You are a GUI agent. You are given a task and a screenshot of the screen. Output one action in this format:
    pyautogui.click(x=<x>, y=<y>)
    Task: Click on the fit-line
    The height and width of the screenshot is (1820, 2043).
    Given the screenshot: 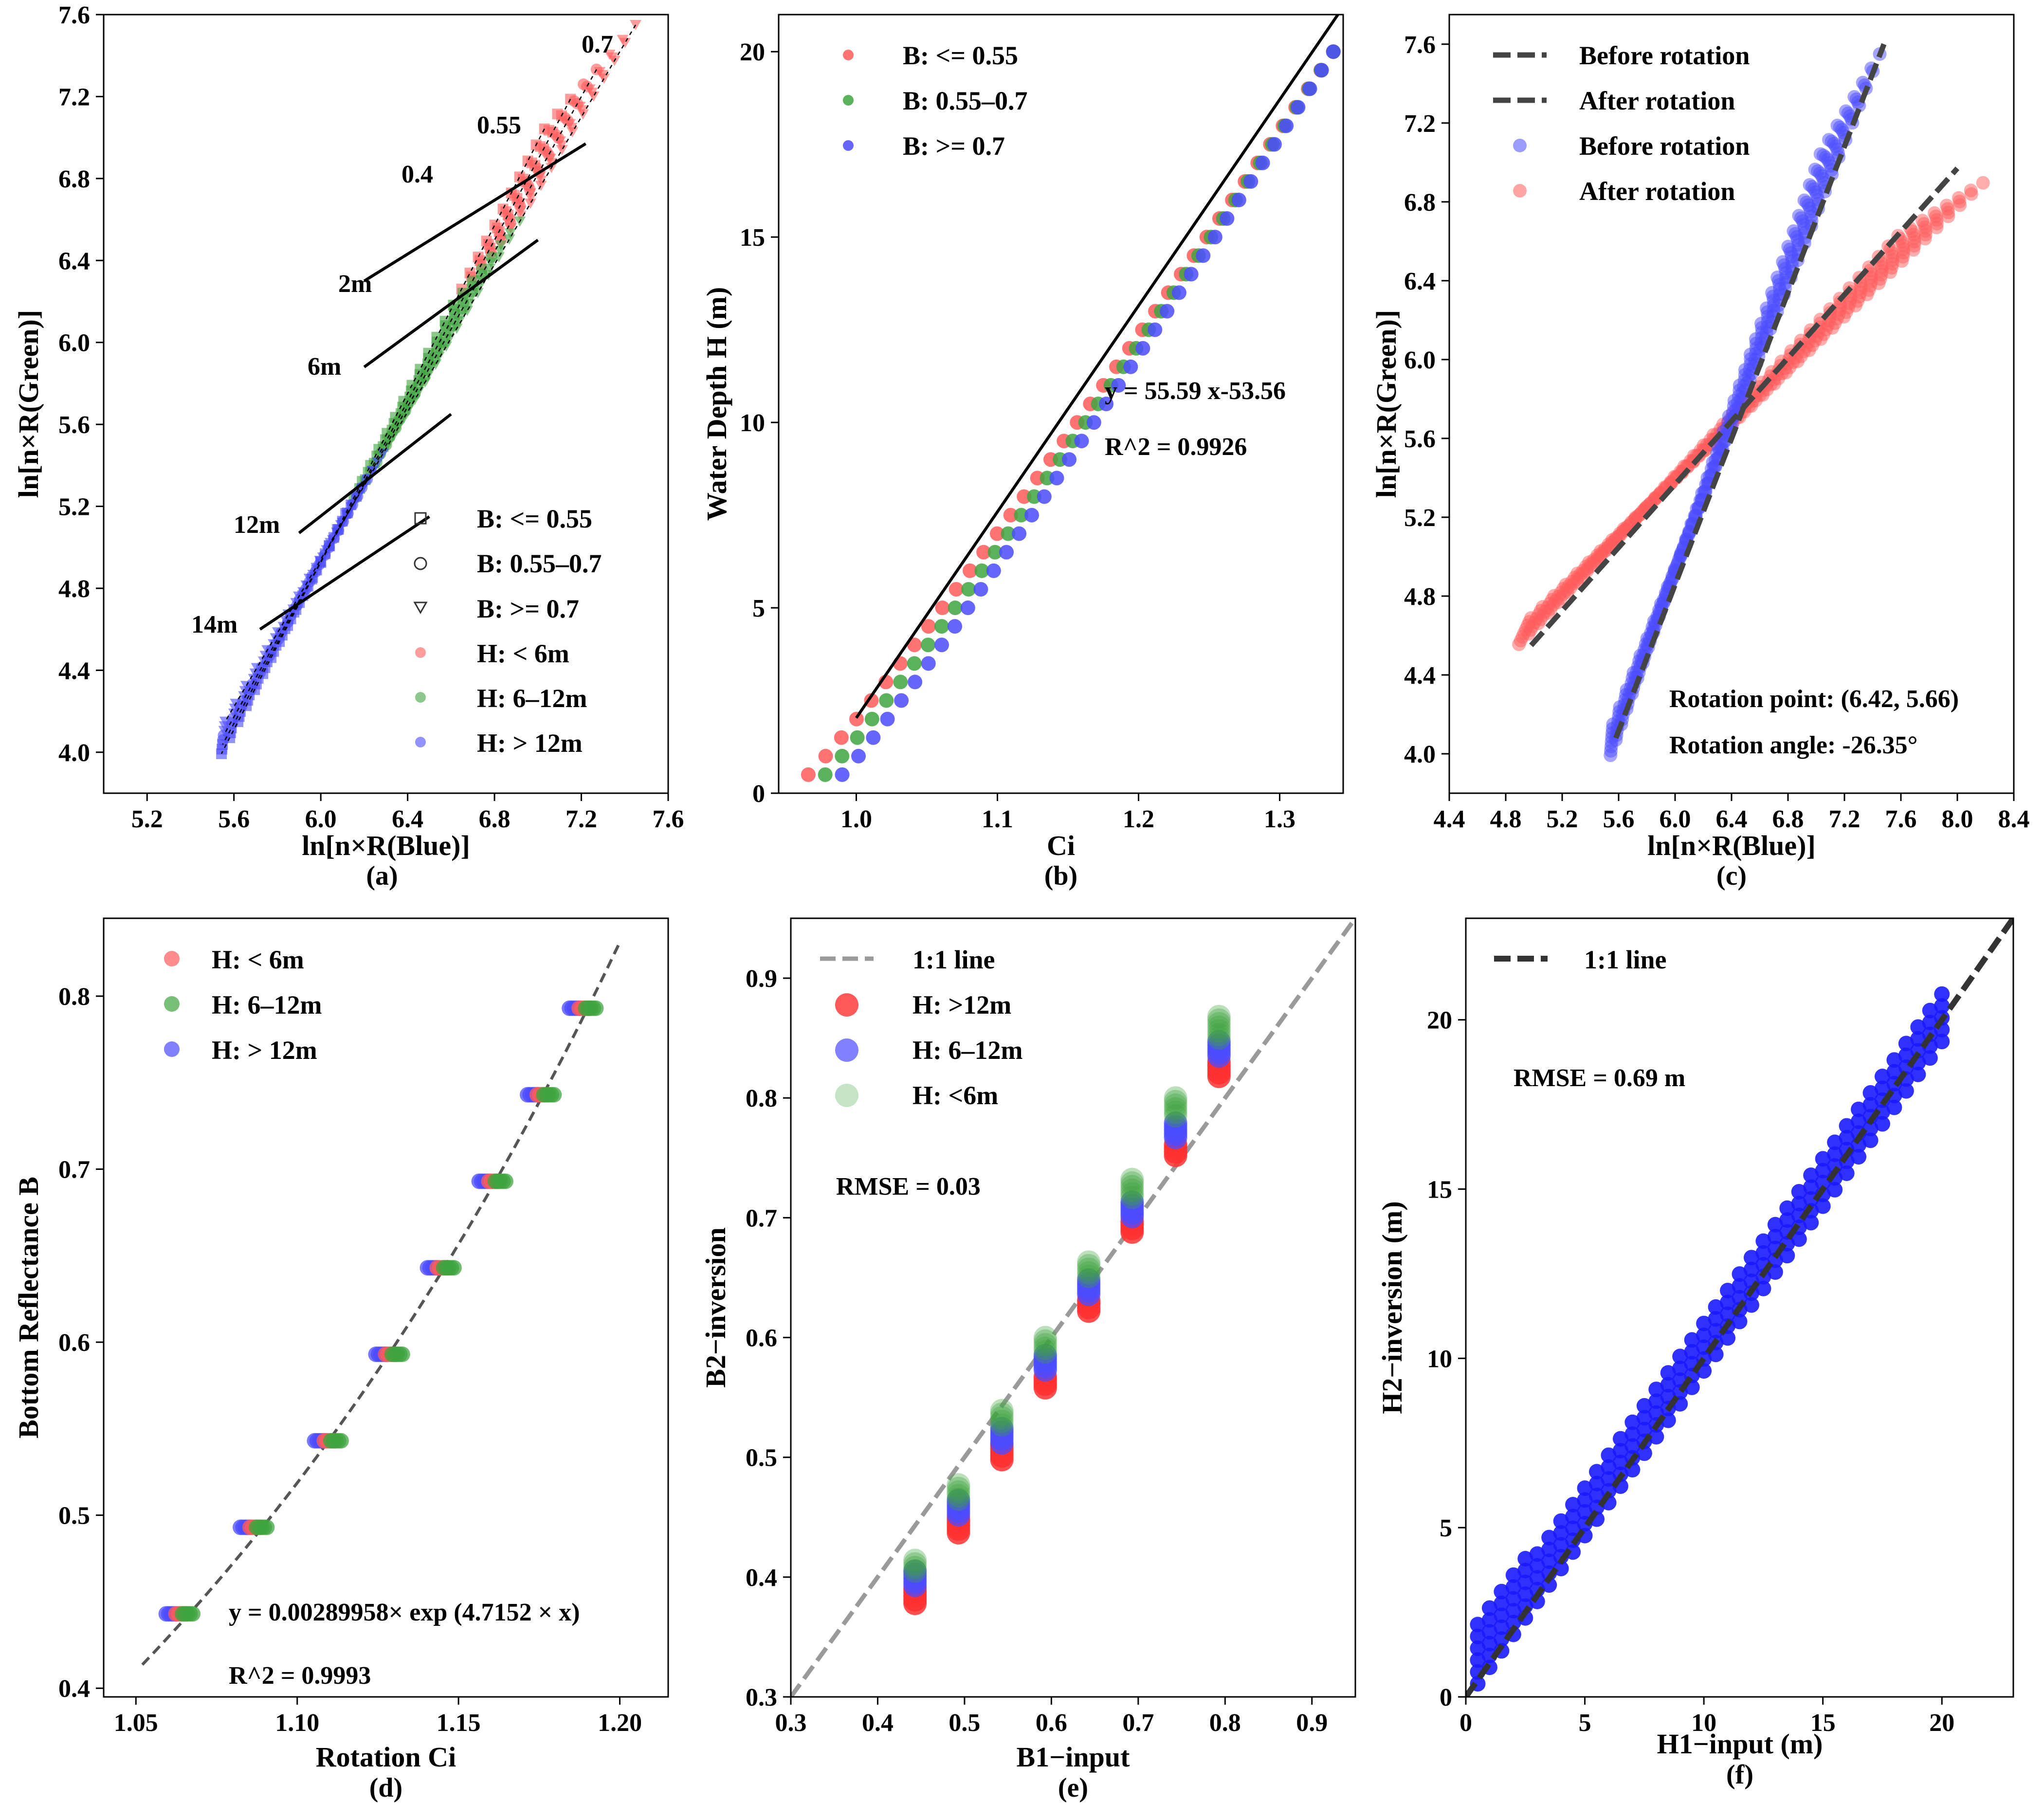 What is the action you would take?
    pyautogui.click(x=1097, y=367)
    